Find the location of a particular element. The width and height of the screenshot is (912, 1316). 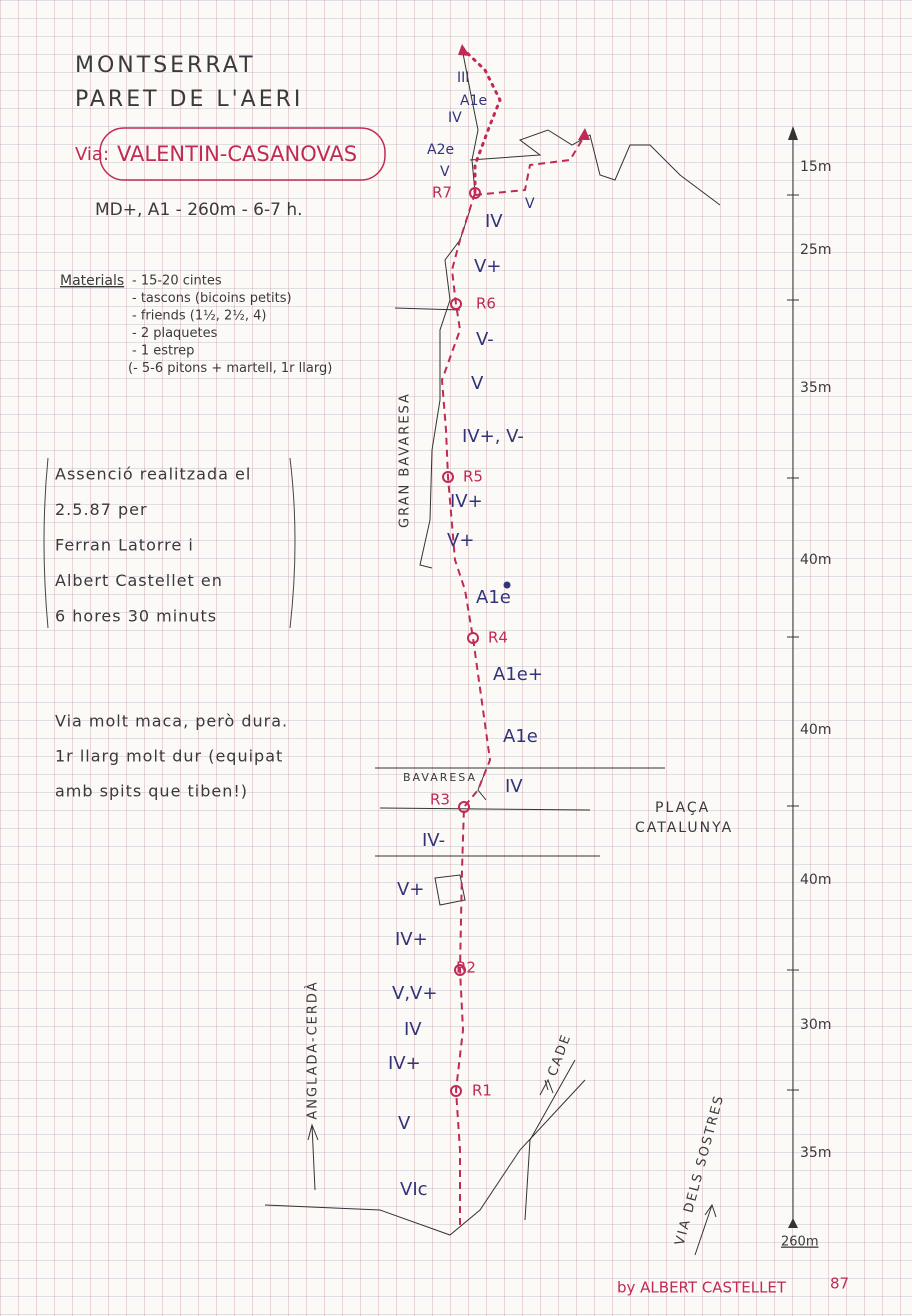

route-exit is located at coordinates (530, 165).